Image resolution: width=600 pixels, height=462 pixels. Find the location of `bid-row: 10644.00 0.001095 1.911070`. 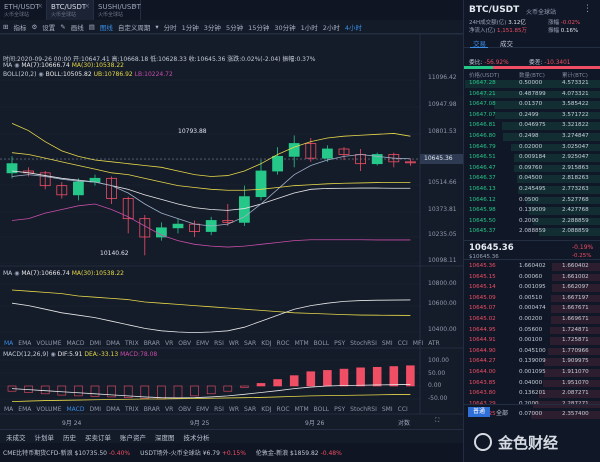

bid-row: 10644.00 0.001095 1.911070 is located at coordinates (532, 373).